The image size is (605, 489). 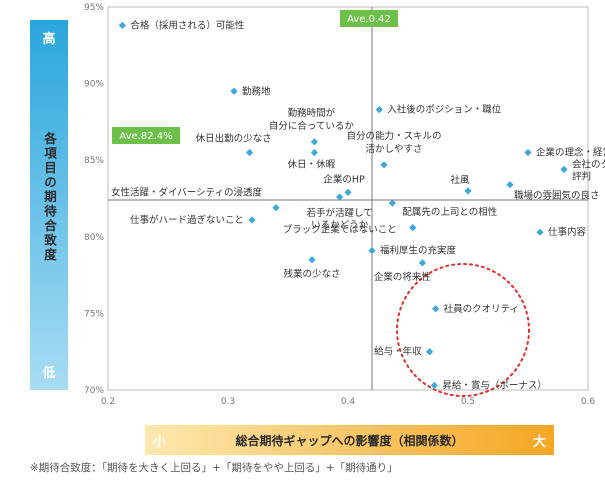 What do you see at coordinates (312, 113) in the screenshot?
I see `data-point-label: 勤務時間が` at bounding box center [312, 113].